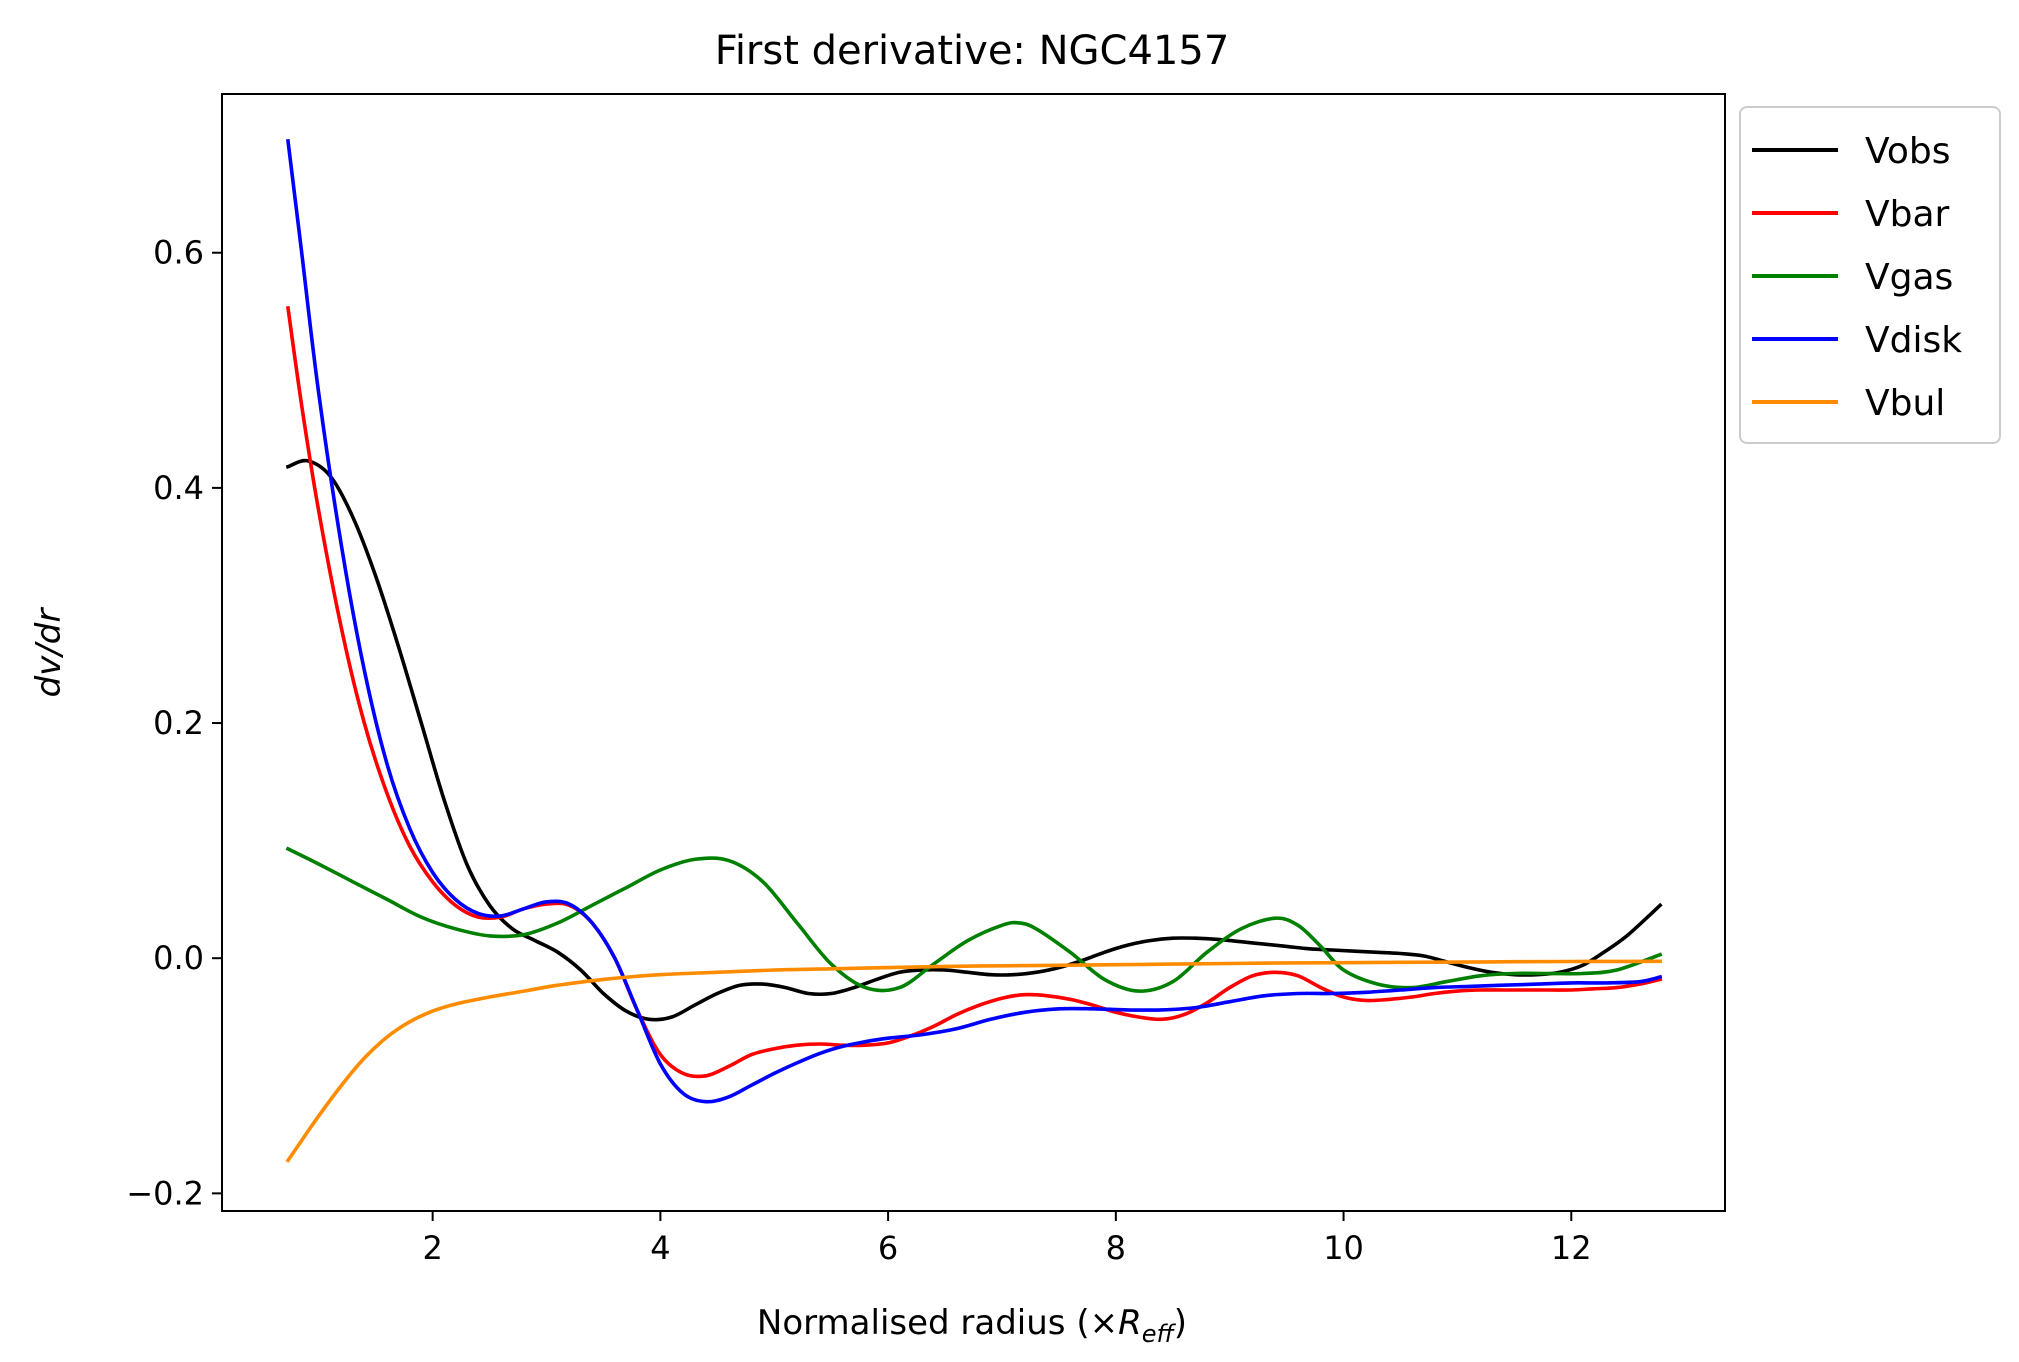  Describe the element at coordinates (178, 488) in the screenshot. I see `y-tick-label: 0.4` at that location.